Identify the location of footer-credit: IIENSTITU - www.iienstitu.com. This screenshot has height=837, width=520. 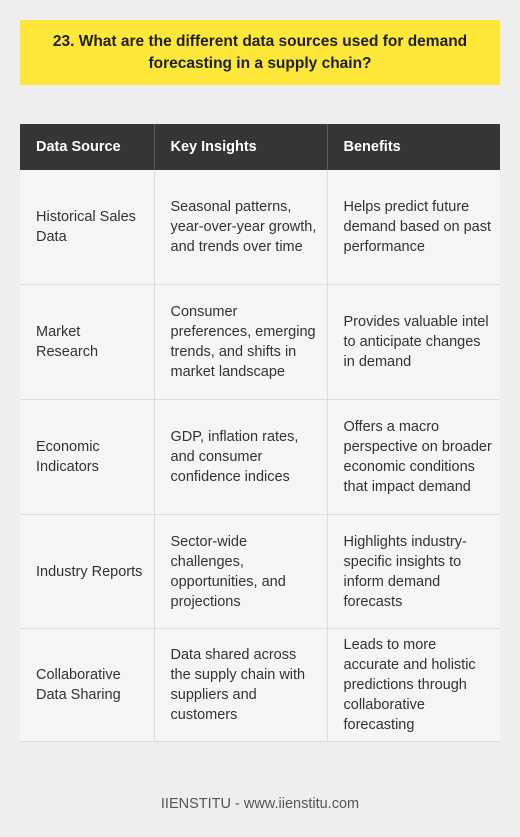
(260, 804).